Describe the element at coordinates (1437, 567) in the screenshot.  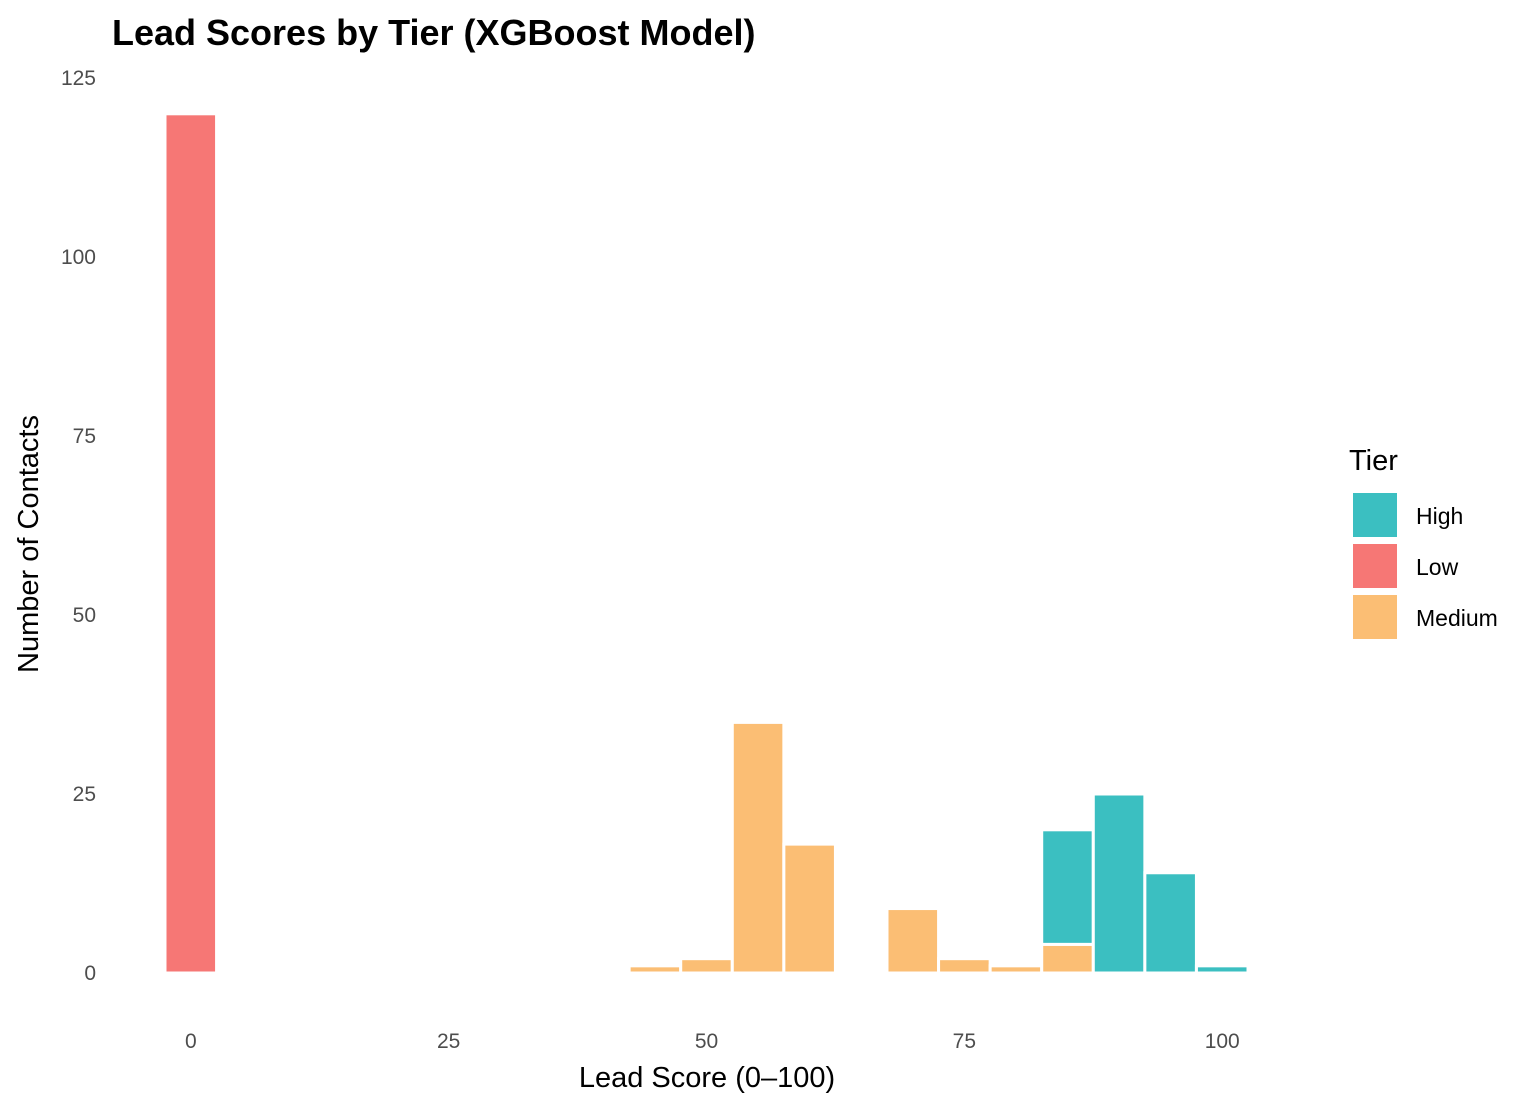
I see `legend-label-low: Low` at that location.